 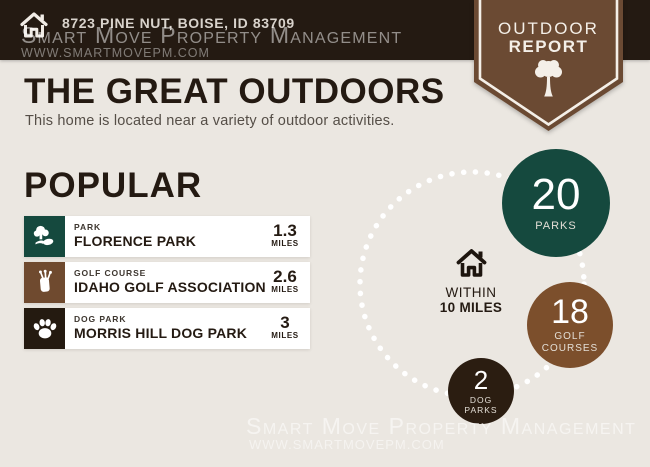 What do you see at coordinates (44, 236) in the screenshot?
I see `park-icon` at bounding box center [44, 236].